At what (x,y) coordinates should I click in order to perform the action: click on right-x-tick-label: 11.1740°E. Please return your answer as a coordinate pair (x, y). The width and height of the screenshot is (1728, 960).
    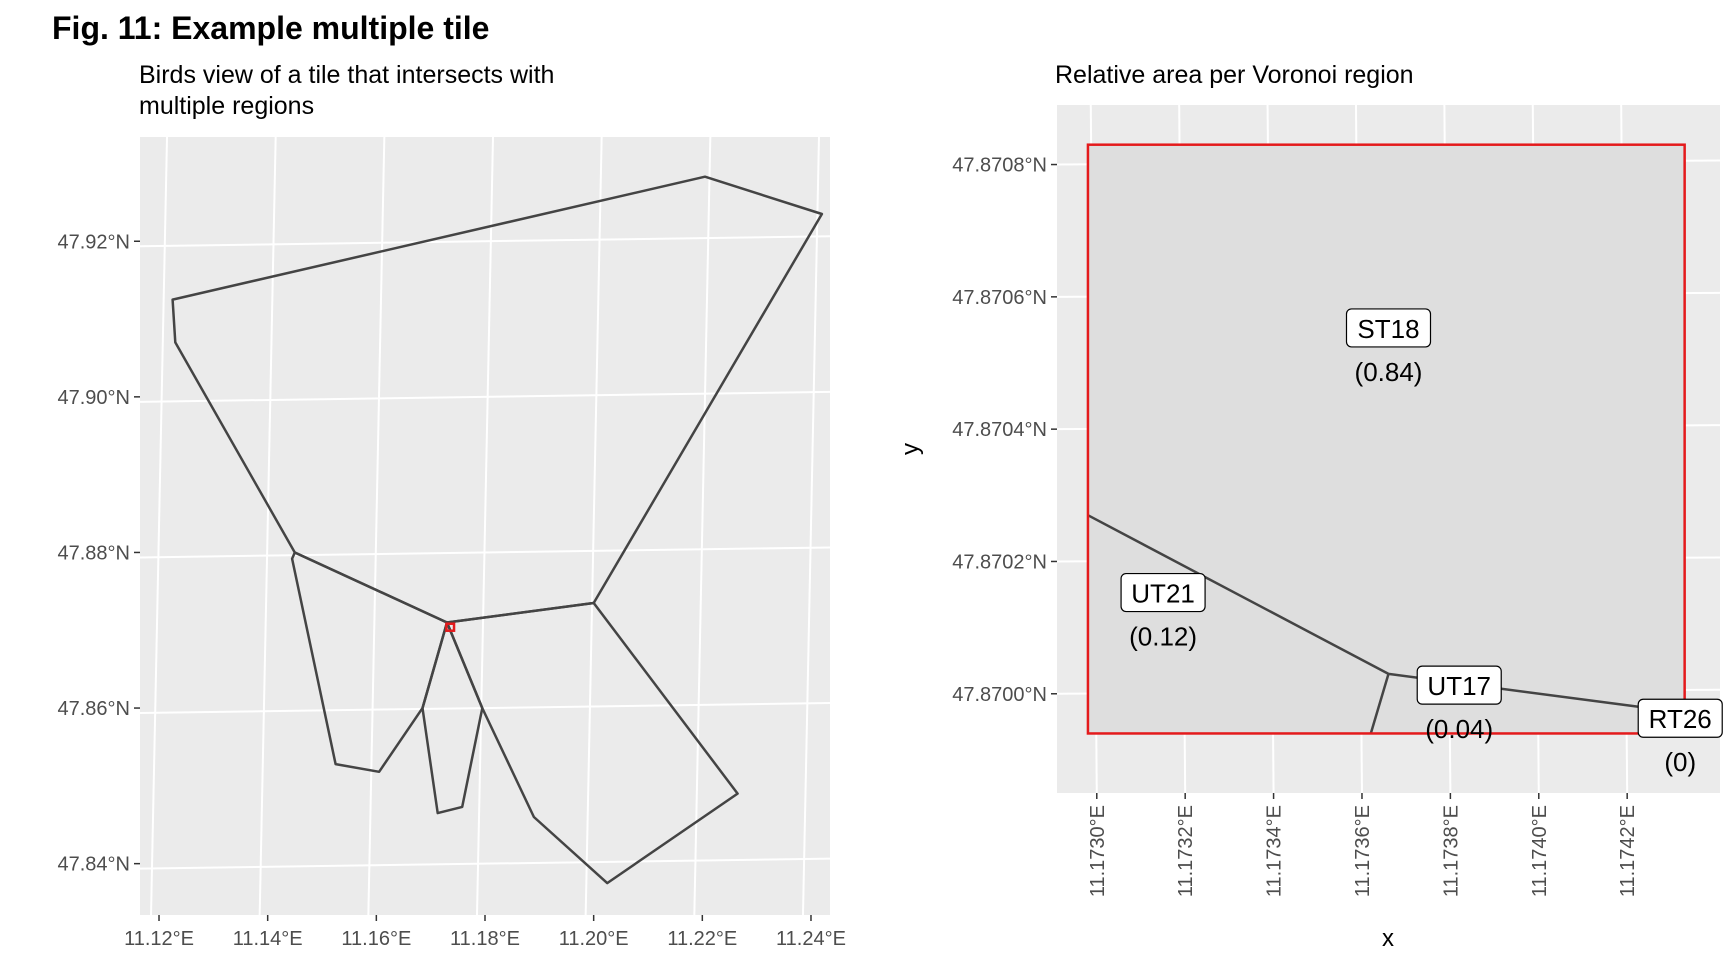
    Looking at the image, I should click on (1540, 851).